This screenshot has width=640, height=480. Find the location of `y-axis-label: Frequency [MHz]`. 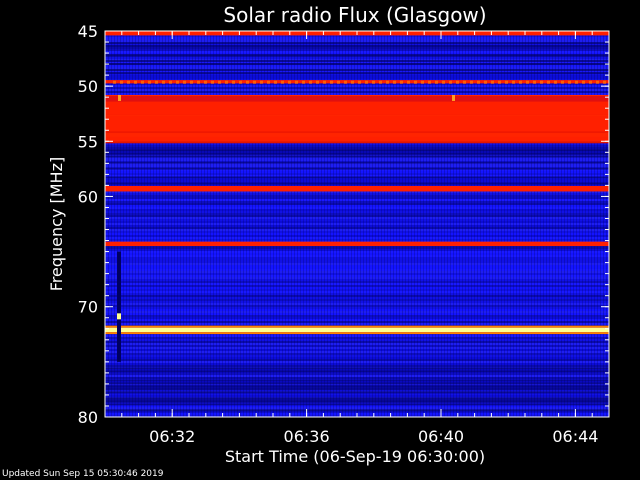

y-axis-label: Frequency [MHz] is located at coordinates (56, 224).